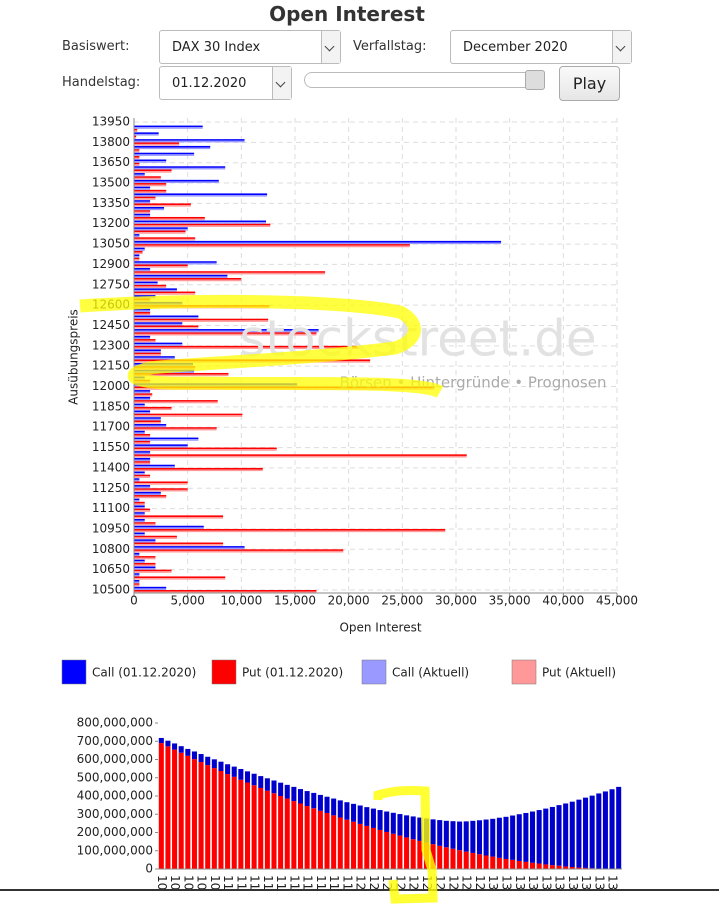  I want to click on x-tick-label: 35,000, so click(510, 601).